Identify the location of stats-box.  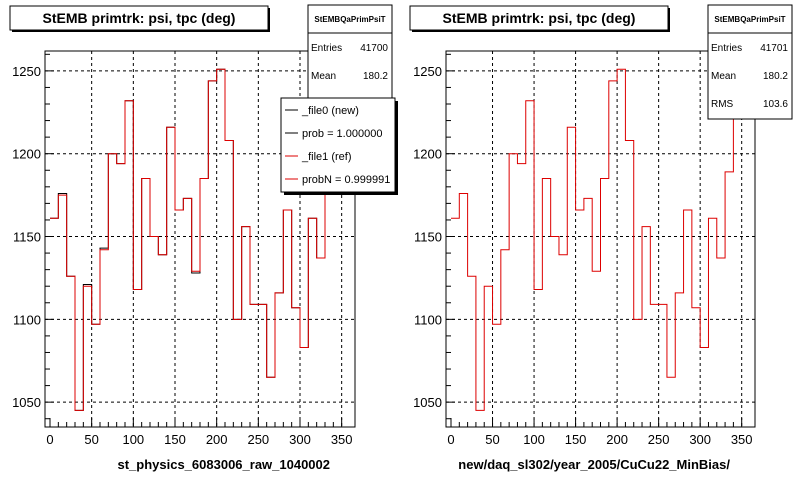
(750, 62).